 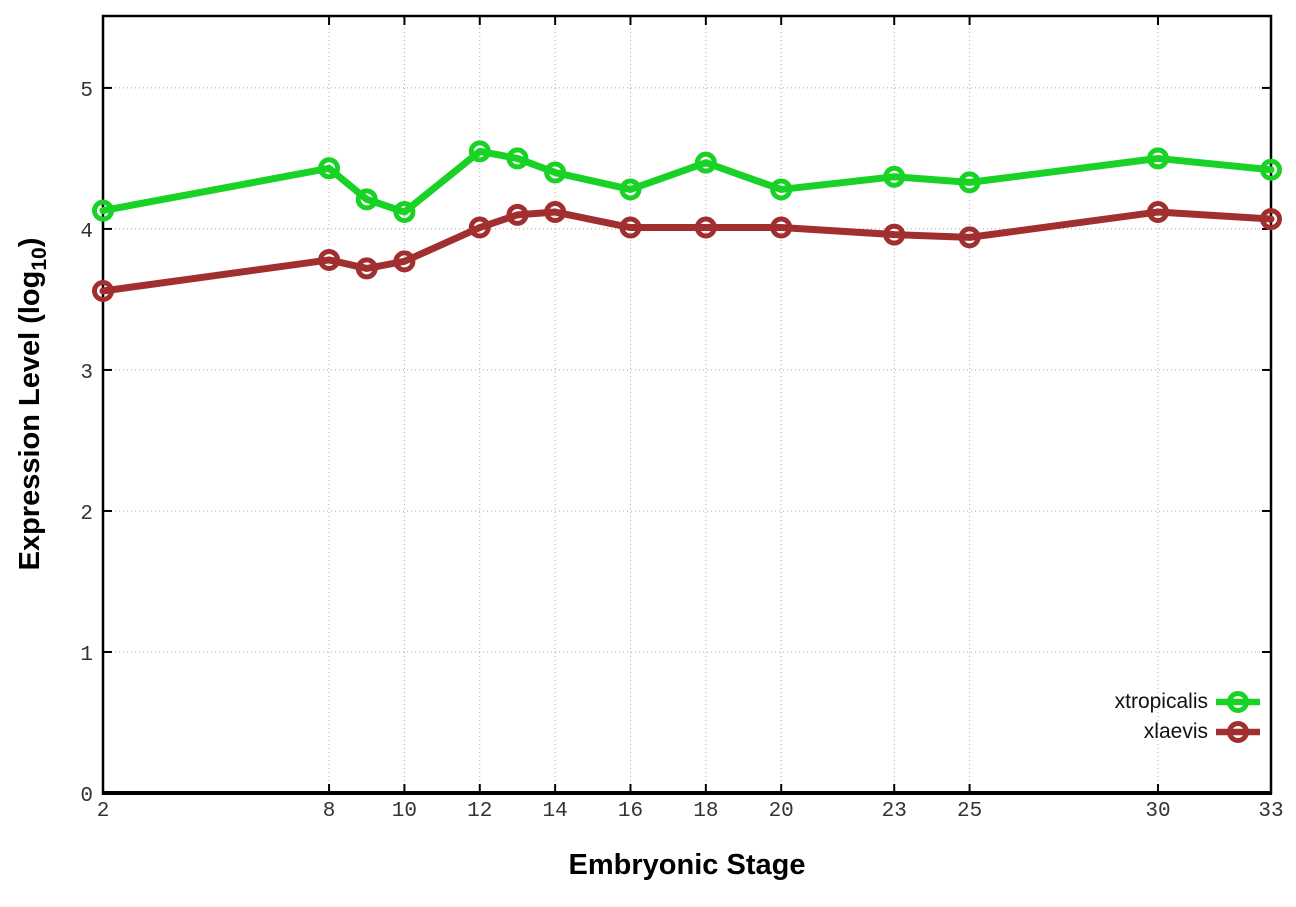 What do you see at coordinates (969, 811) in the screenshot?
I see `x-tick-label-25: 25` at bounding box center [969, 811].